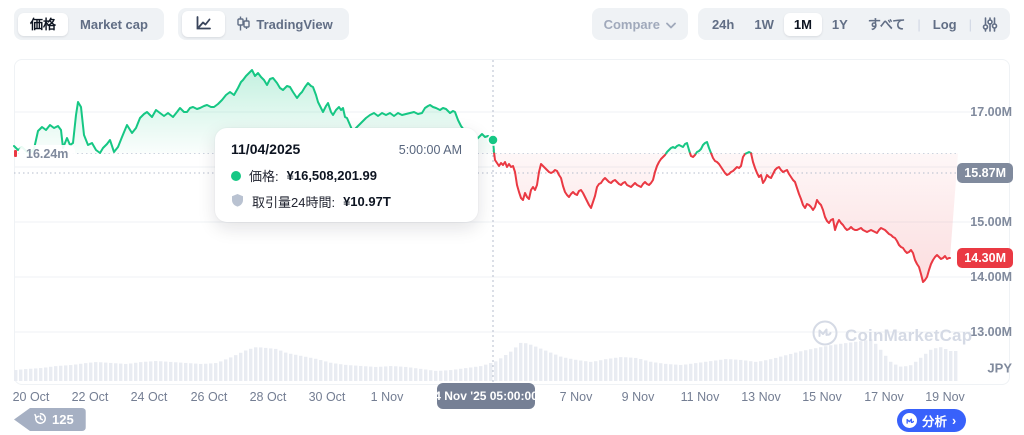 This screenshot has height=435, width=1024. I want to click on currency-label: JPY, so click(999, 368).